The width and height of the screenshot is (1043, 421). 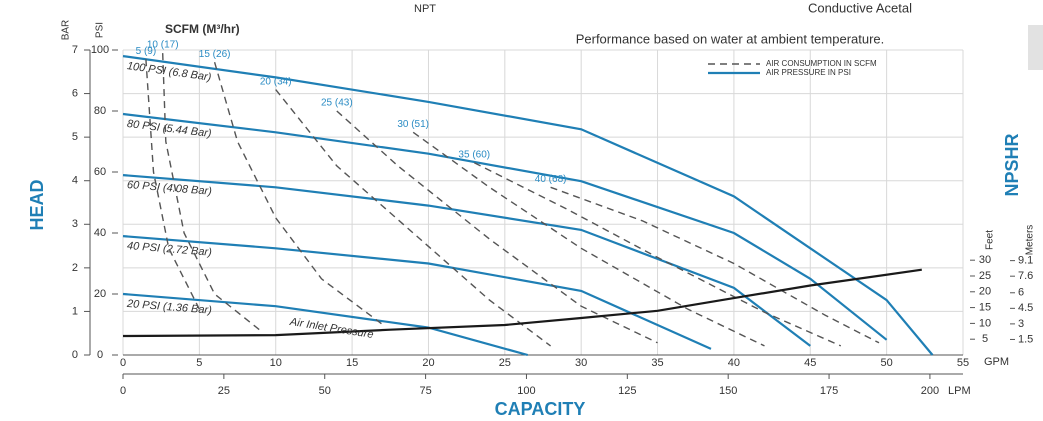 I want to click on y2-tick-label: 5, so click(x=985, y=339).